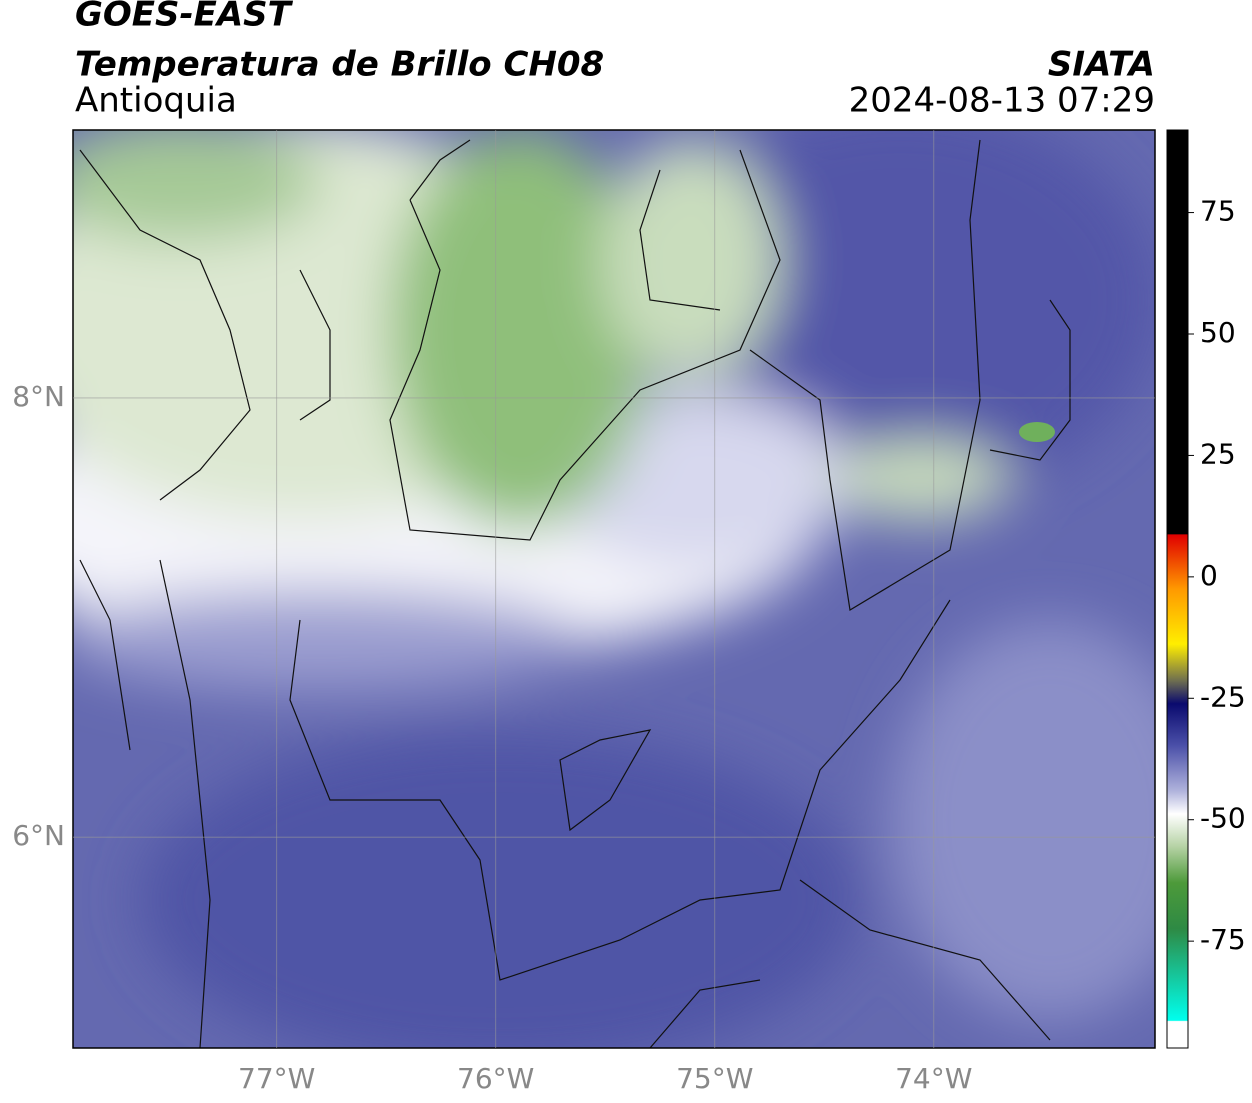 Image resolution: width=1252 pixels, height=1103 pixels. What do you see at coordinates (156, 101) in the screenshot?
I see `region: Antioquia` at bounding box center [156, 101].